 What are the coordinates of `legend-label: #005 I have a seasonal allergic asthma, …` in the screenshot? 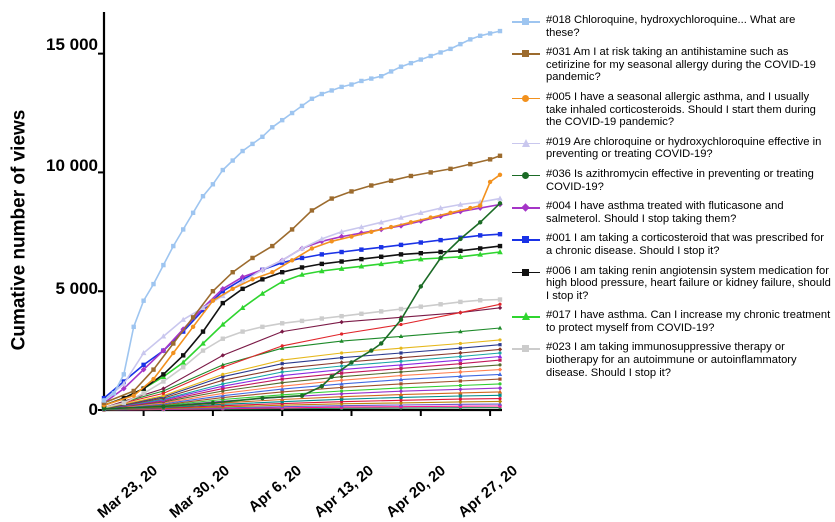 It's located at (681, 109).